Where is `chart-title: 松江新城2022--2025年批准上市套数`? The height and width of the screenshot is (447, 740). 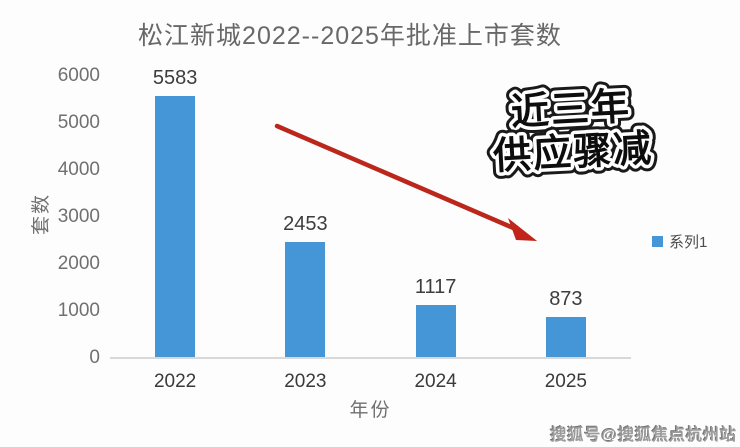
chart-title: 松江新城2022--2025年批准上市套数 is located at coordinates (350, 36).